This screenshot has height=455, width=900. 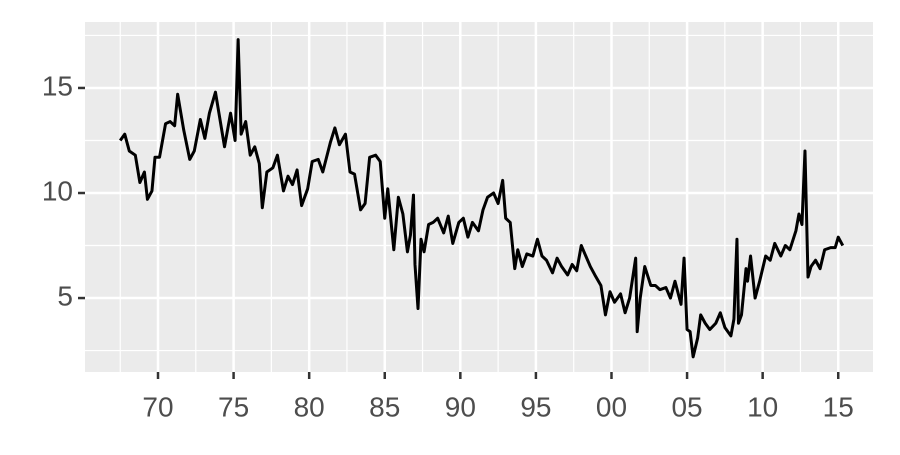 What do you see at coordinates (57, 85) in the screenshot?
I see `y-tick-label: 15` at bounding box center [57, 85].